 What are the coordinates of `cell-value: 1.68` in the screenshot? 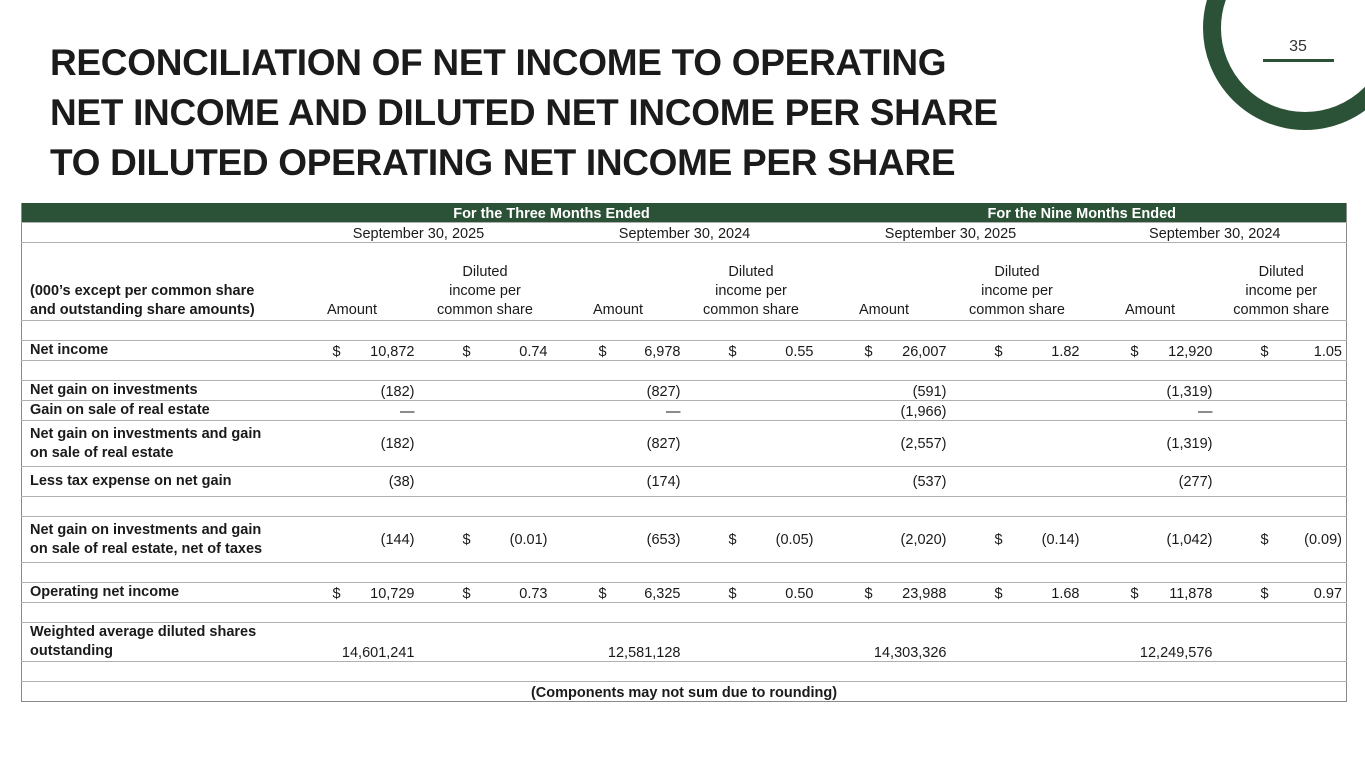 It's located at (1065, 594).